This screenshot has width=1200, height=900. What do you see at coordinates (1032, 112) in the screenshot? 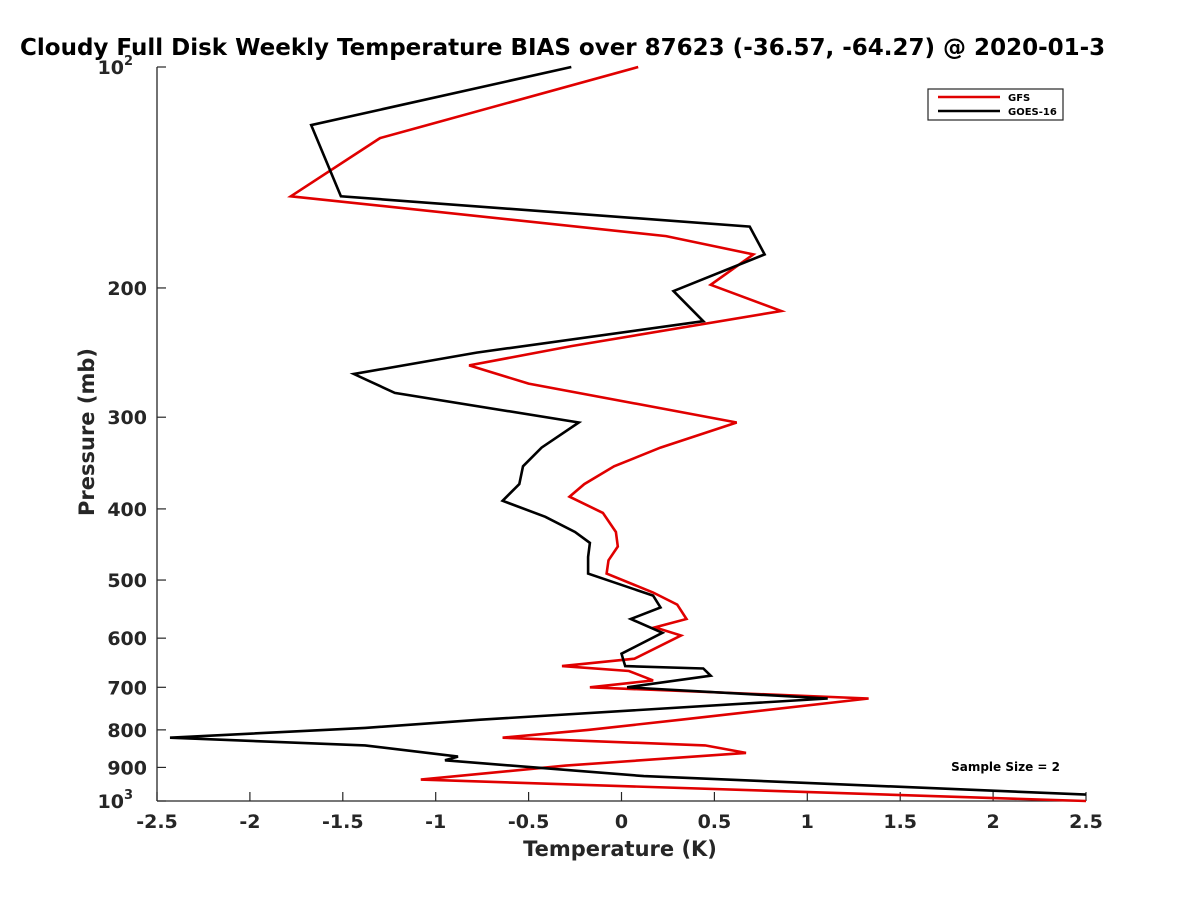
I see `legend-label: GOES-16` at bounding box center [1032, 112].